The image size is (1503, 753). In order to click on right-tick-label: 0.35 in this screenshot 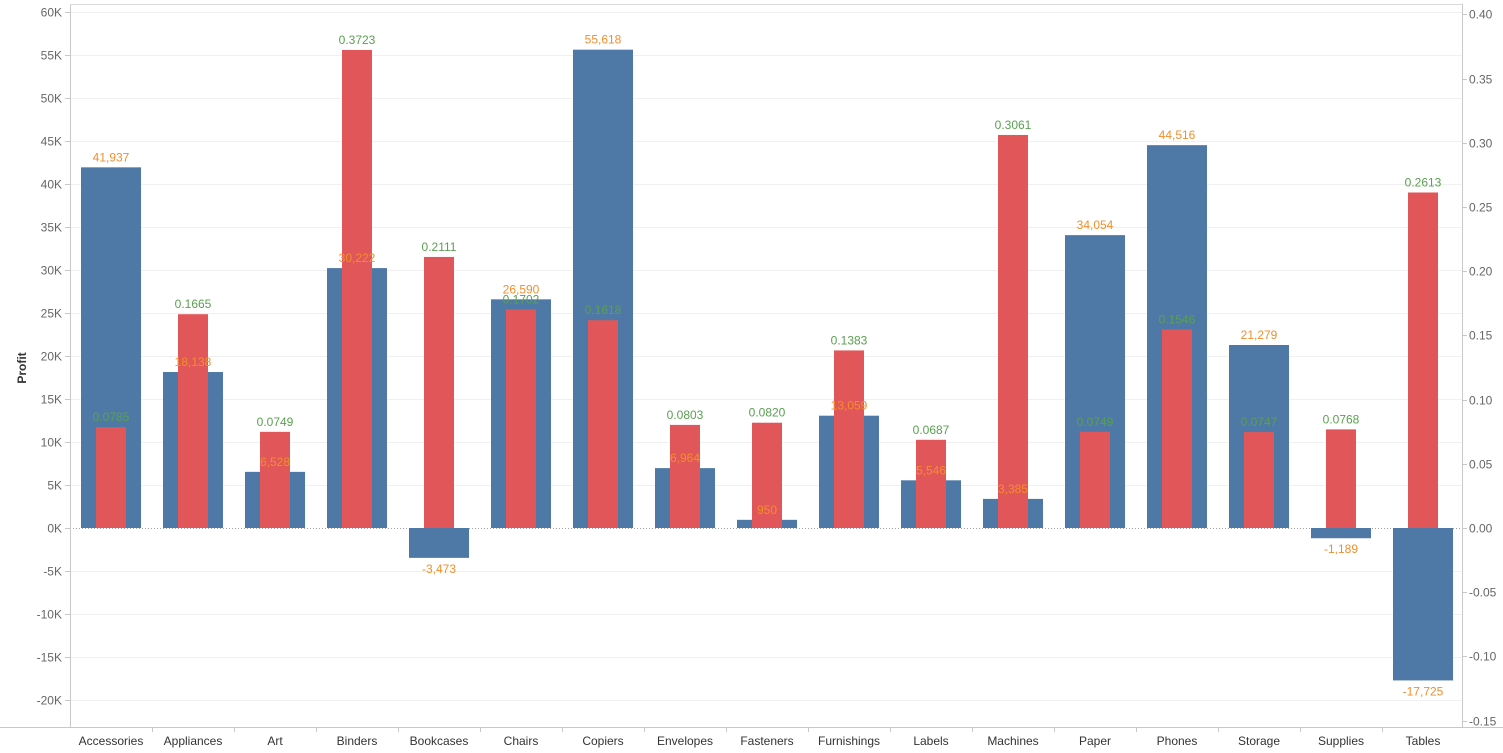, I will do `click(1481, 80)`.